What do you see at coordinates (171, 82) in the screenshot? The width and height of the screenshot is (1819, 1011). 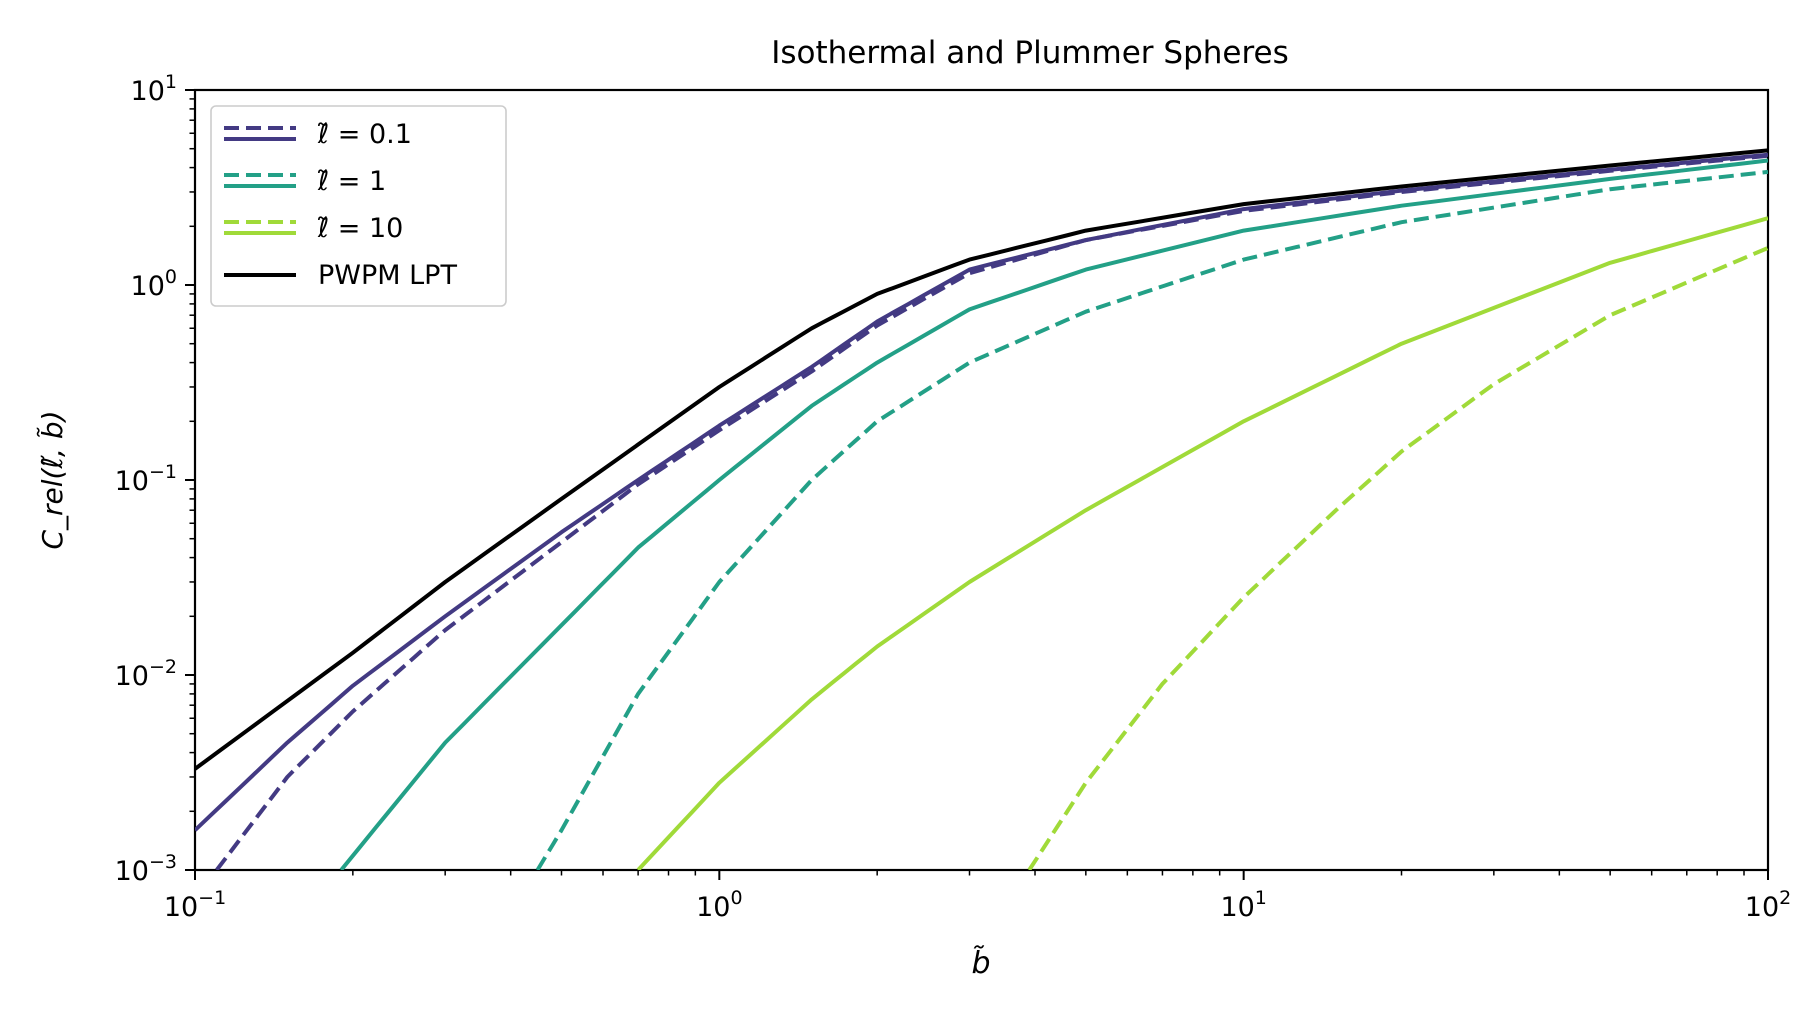 I see `y-tick-label-exponent: 1` at bounding box center [171, 82].